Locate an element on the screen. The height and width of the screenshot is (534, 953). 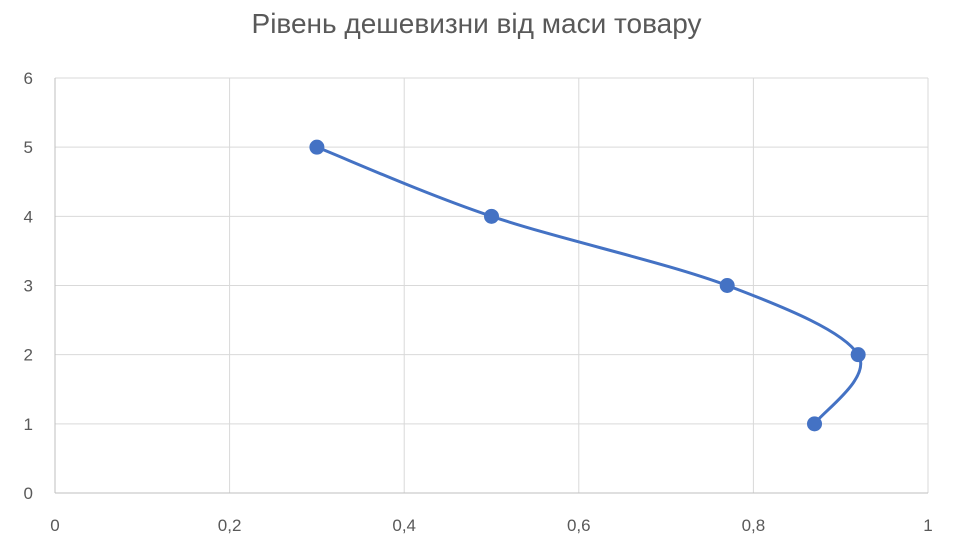
y-tick-label: 4 is located at coordinates (28, 216).